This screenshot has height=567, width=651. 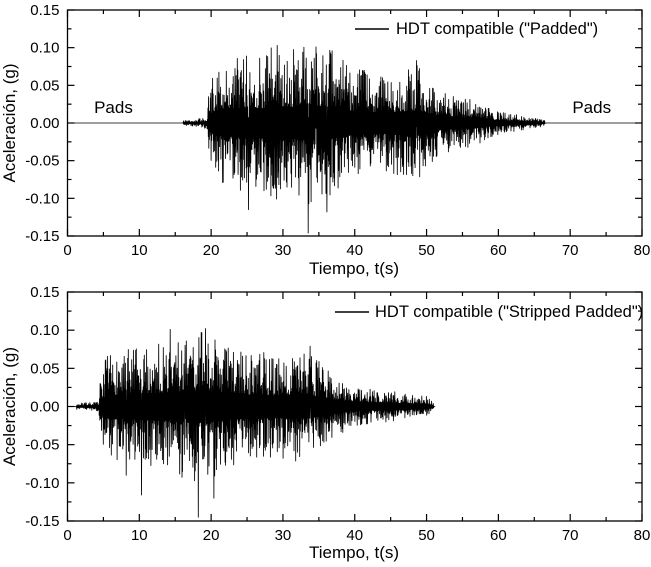 What do you see at coordinates (509, 312) in the screenshot?
I see `legend-label: HDT compatible ("Stripped Padded")` at bounding box center [509, 312].